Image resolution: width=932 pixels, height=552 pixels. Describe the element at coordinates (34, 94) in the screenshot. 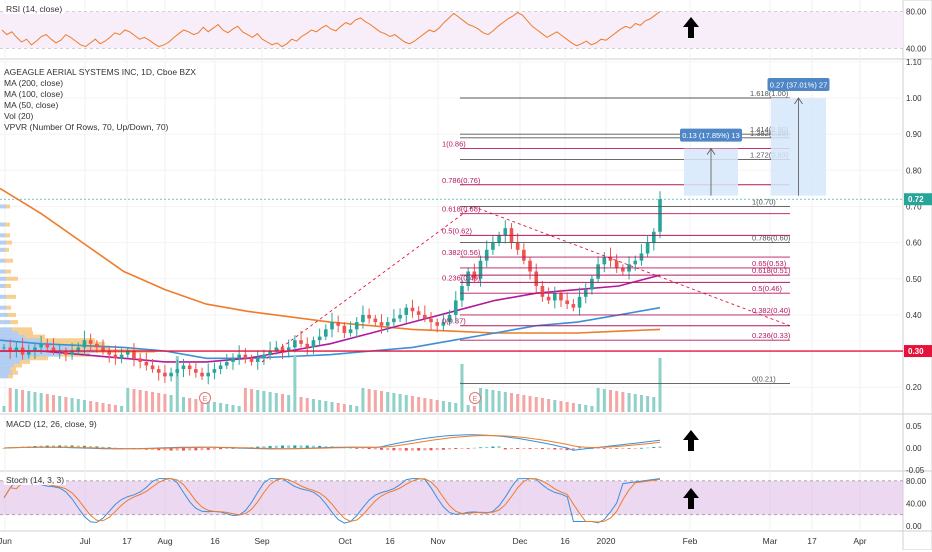

I see `legend-ma100: MA (100, close)` at that location.